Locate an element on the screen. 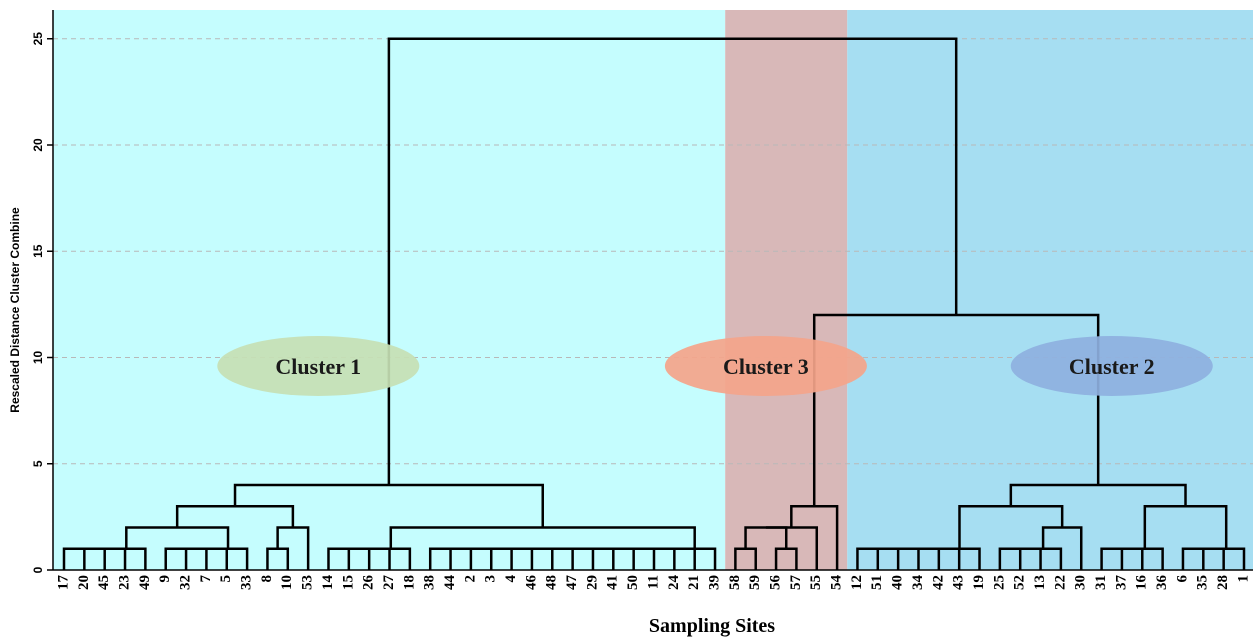 This screenshot has height=638, width=1253. x-tick-label-29: 29 is located at coordinates (592, 582).